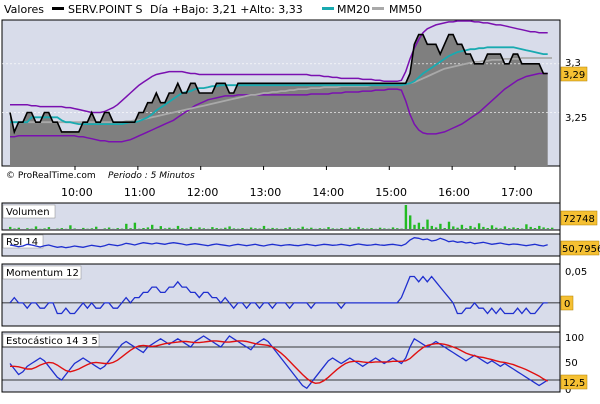  I want to click on legend-label-price: SERV.POINT S, so click(105, 9).